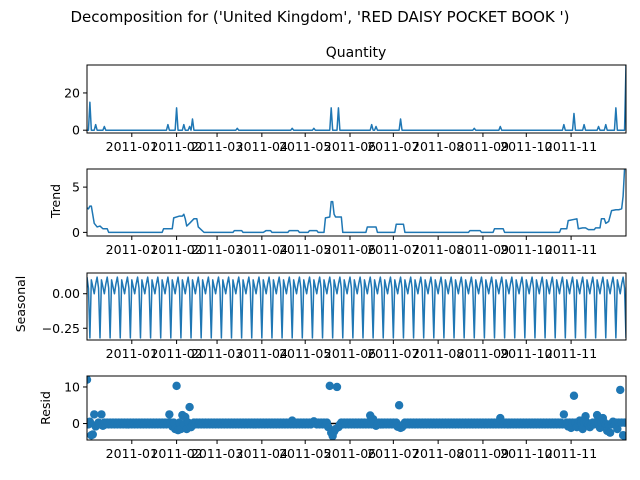  What do you see at coordinates (72, 386) in the screenshot?
I see `y-tick-label: 10` at bounding box center [72, 386].